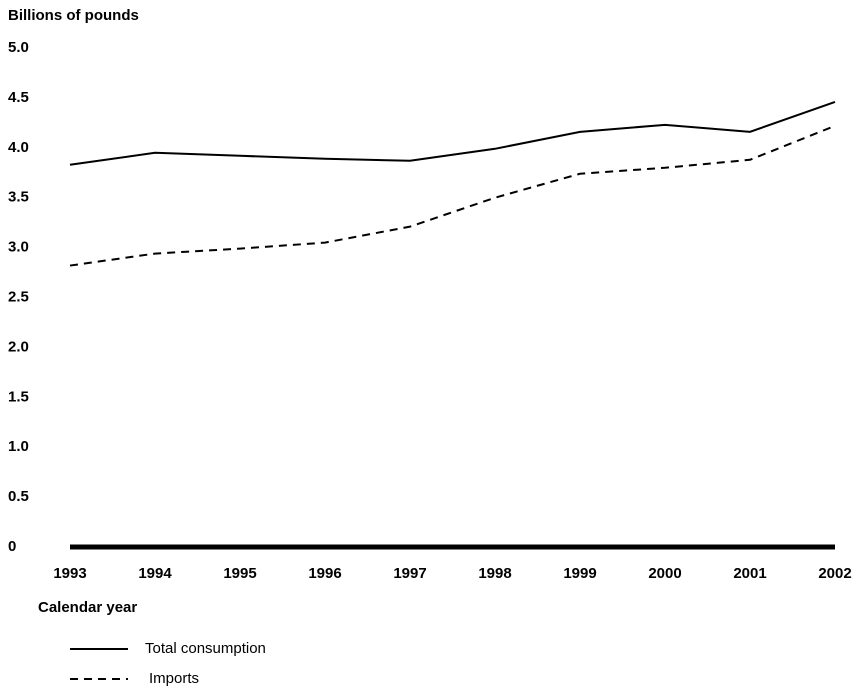  What do you see at coordinates (834, 573) in the screenshot?
I see `x-tick-label: 2002` at bounding box center [834, 573].